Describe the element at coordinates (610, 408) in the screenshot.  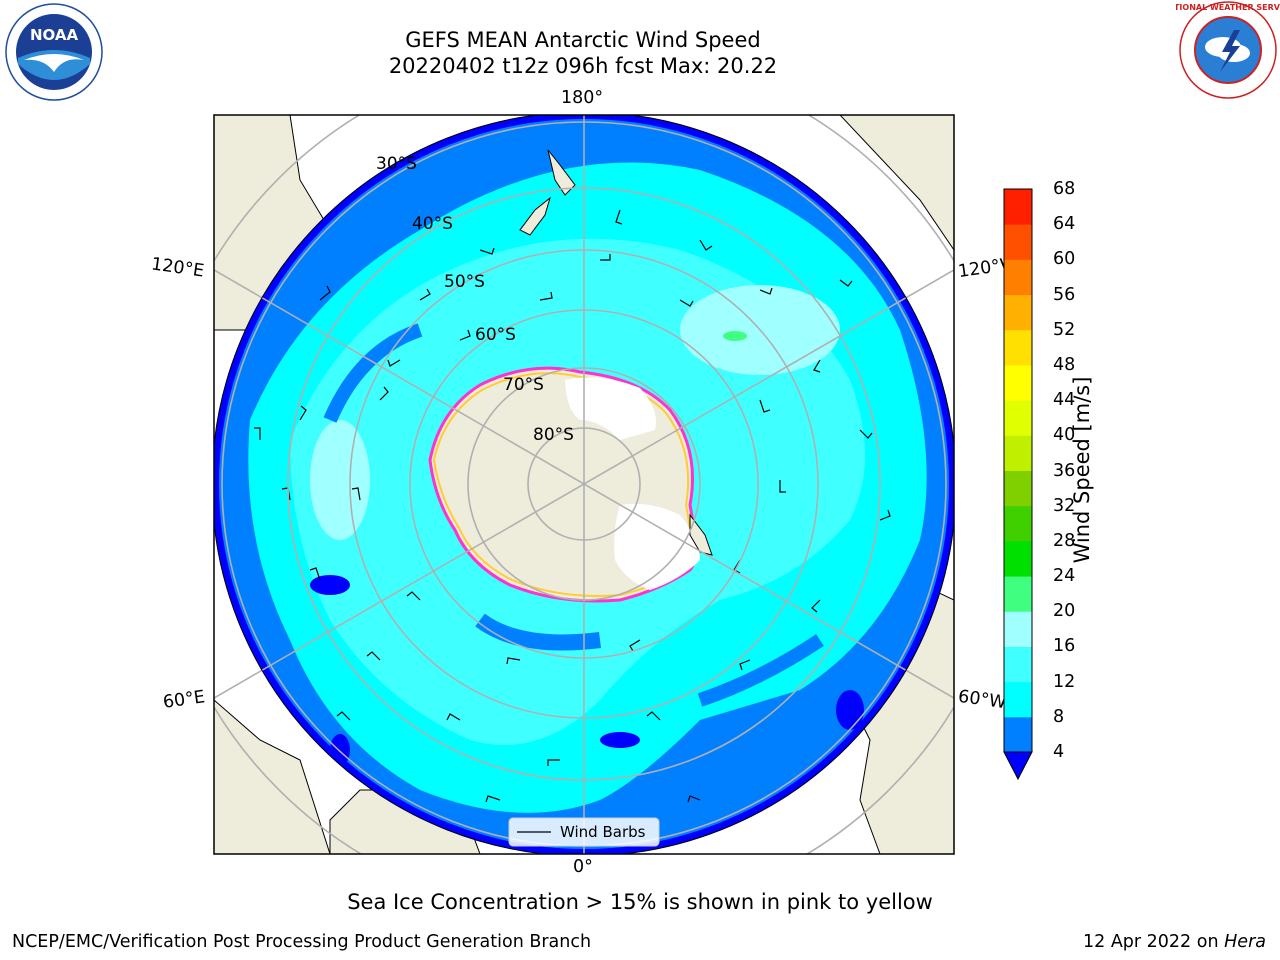
I see `ross-ice-shelf` at that location.